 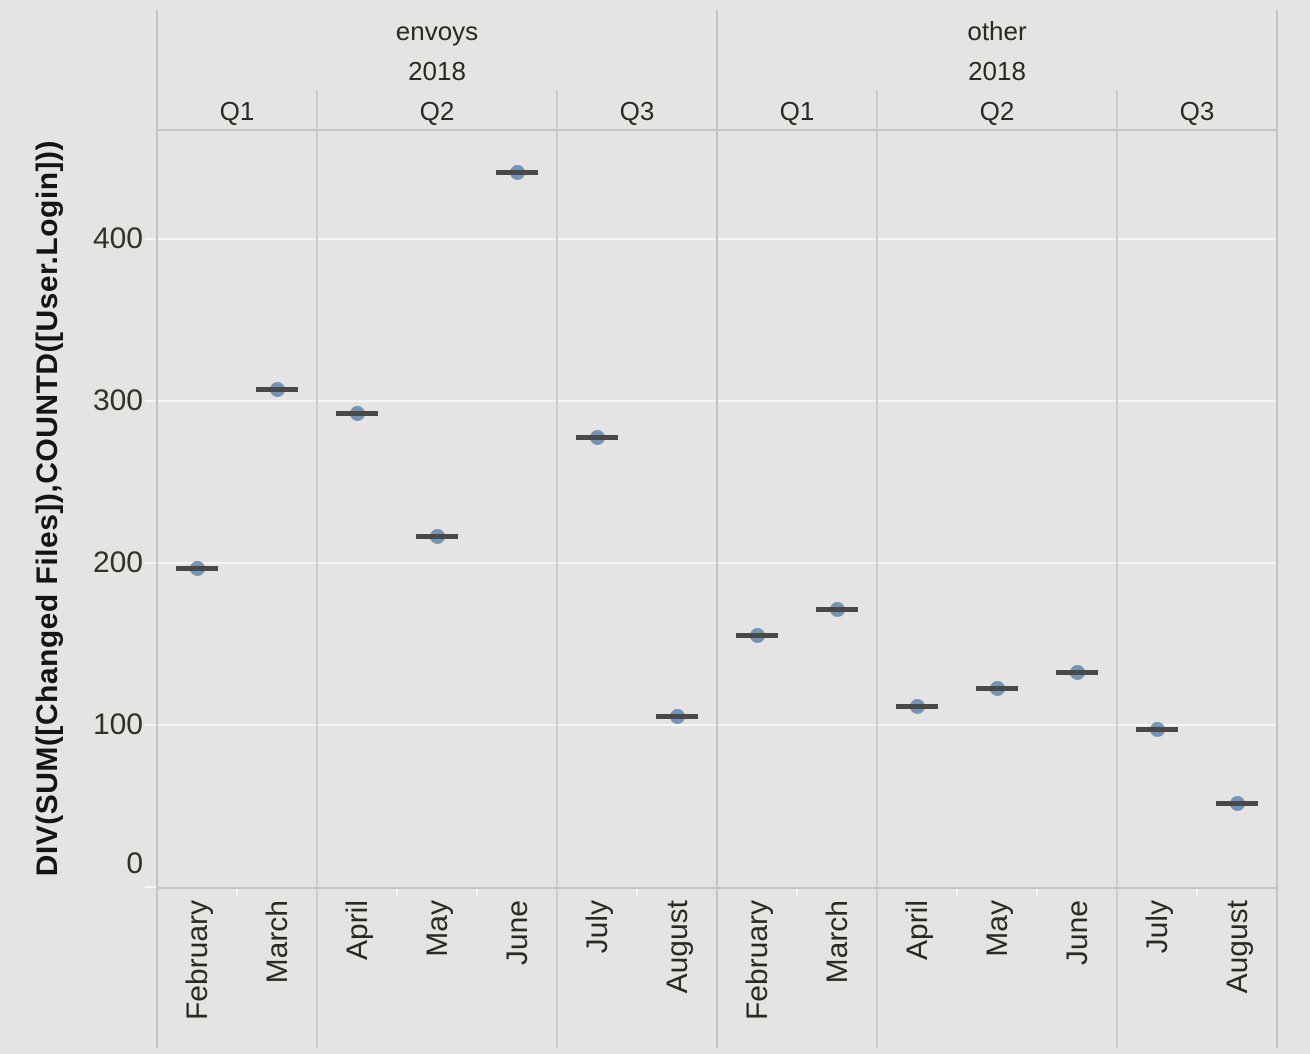 I want to click on month-label-other-March: March, so click(x=837, y=942).